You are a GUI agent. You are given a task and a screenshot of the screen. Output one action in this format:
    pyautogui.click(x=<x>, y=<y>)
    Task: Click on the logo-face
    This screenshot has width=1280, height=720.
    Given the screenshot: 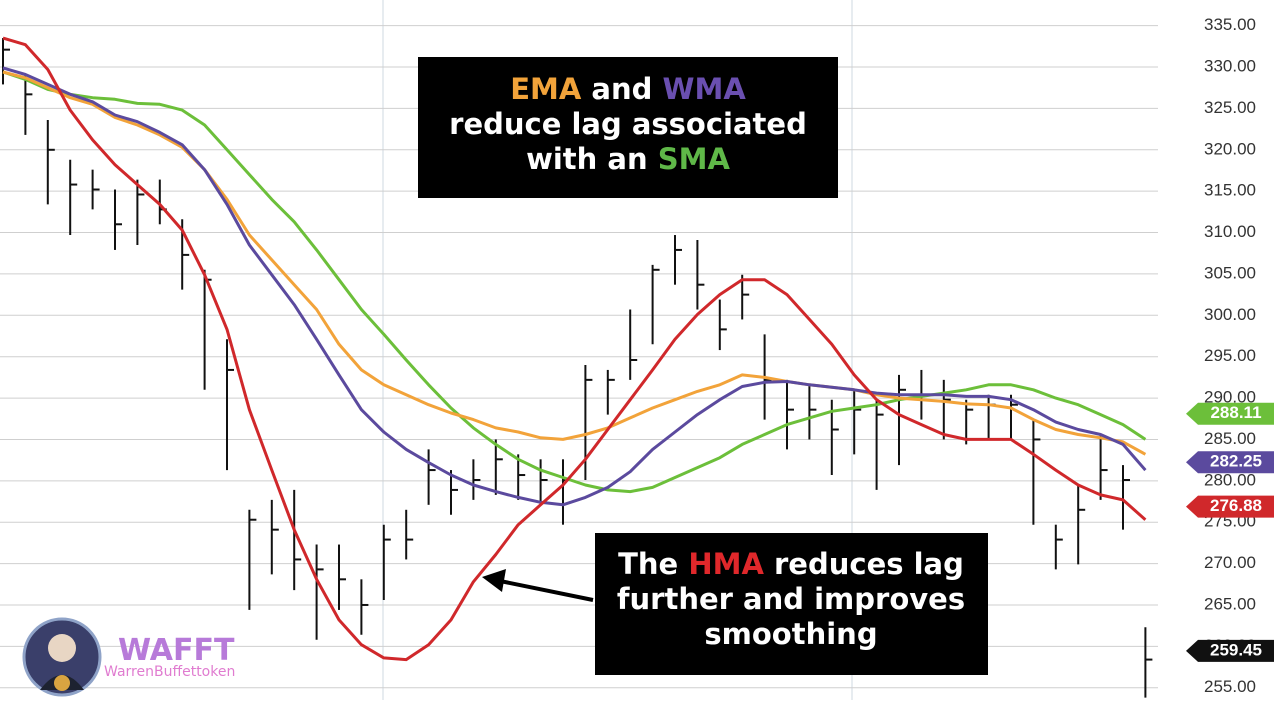 What is the action you would take?
    pyautogui.click(x=62, y=648)
    